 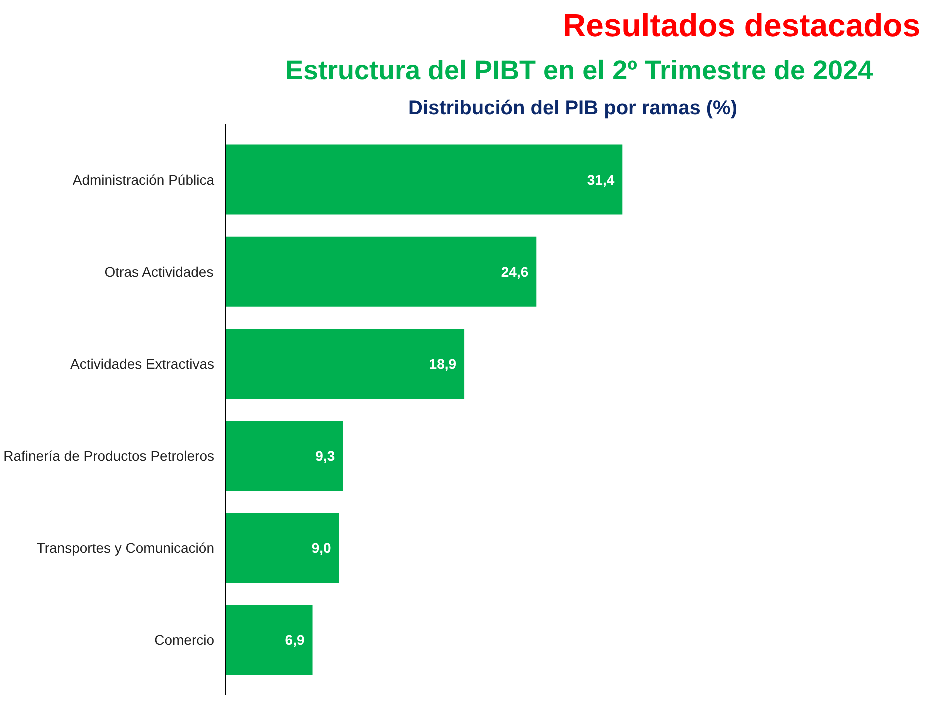 What do you see at coordinates (573, 109) in the screenshot?
I see `text: Distribución del PIB por ramas (%)` at bounding box center [573, 109].